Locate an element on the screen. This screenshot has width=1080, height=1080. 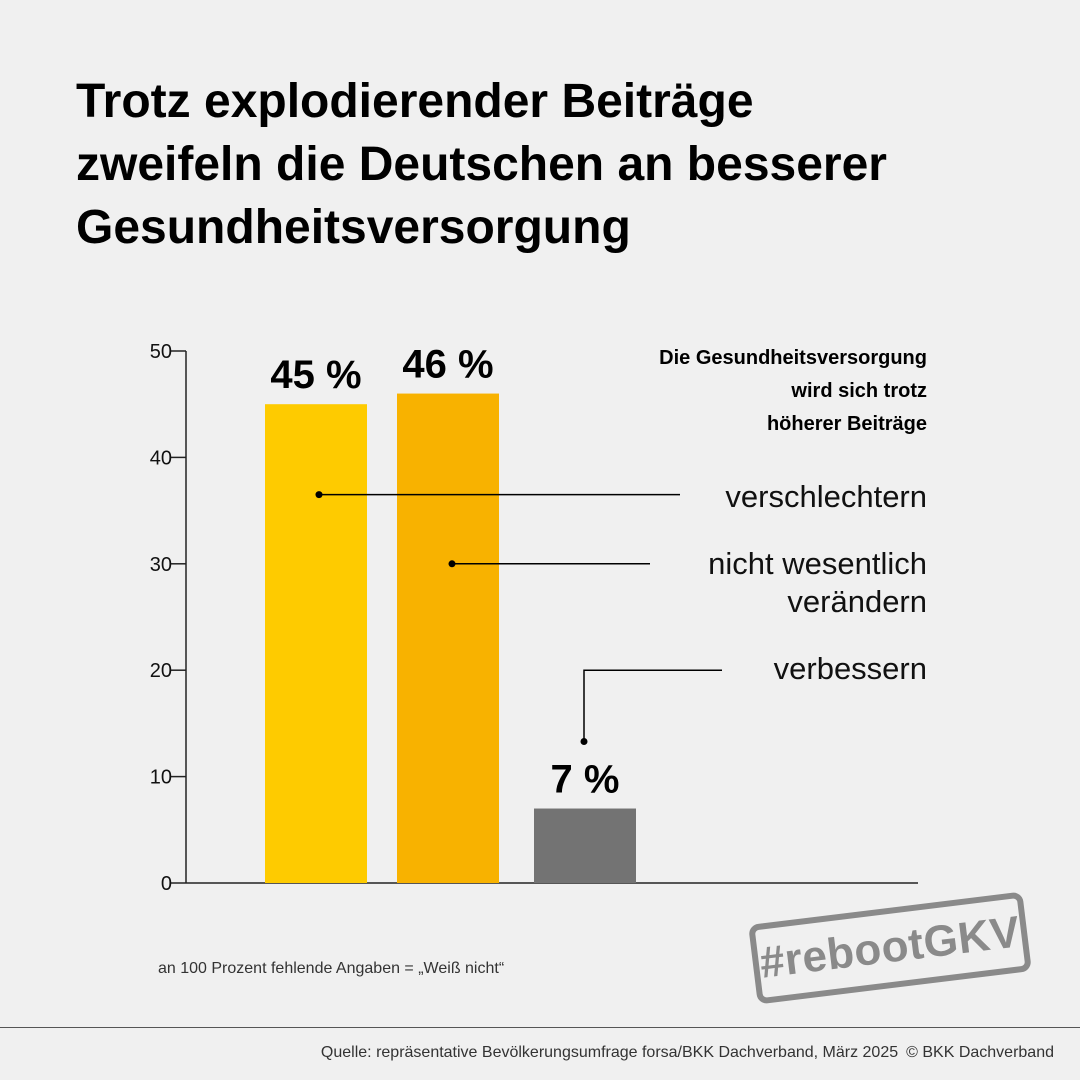
title-line: Gesundheitsversorgung is located at coordinates (353, 227).